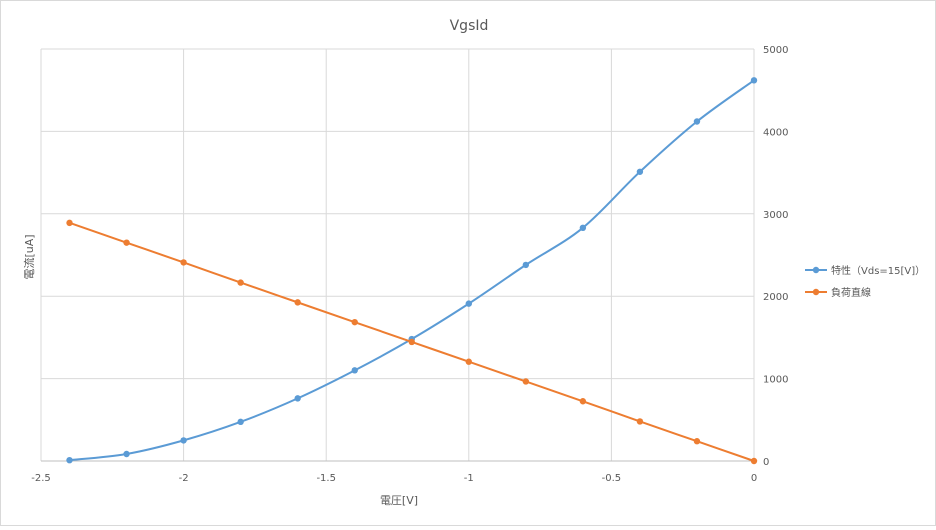 Image resolution: width=936 pixels, height=530 pixels. What do you see at coordinates (399, 500) in the screenshot?
I see `x-axis-label: 電圧[V]` at bounding box center [399, 500].